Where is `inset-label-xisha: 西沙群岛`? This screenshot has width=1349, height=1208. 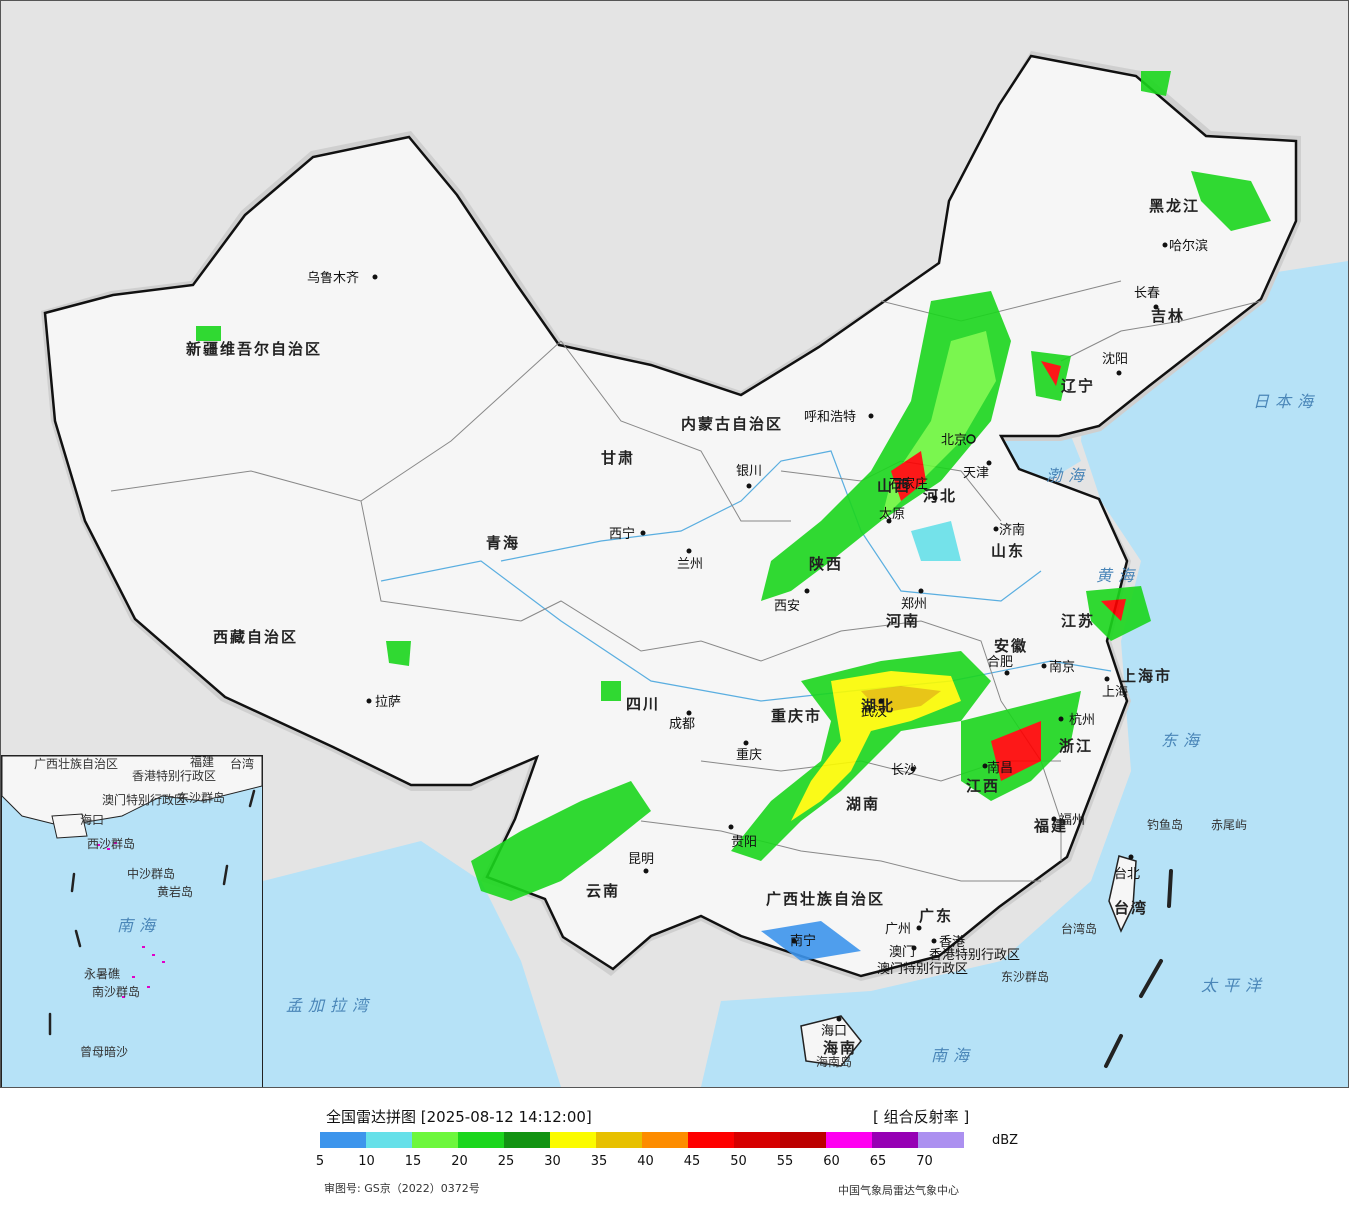
inset-label-xisha: 西沙群岛 is located at coordinates (111, 843).